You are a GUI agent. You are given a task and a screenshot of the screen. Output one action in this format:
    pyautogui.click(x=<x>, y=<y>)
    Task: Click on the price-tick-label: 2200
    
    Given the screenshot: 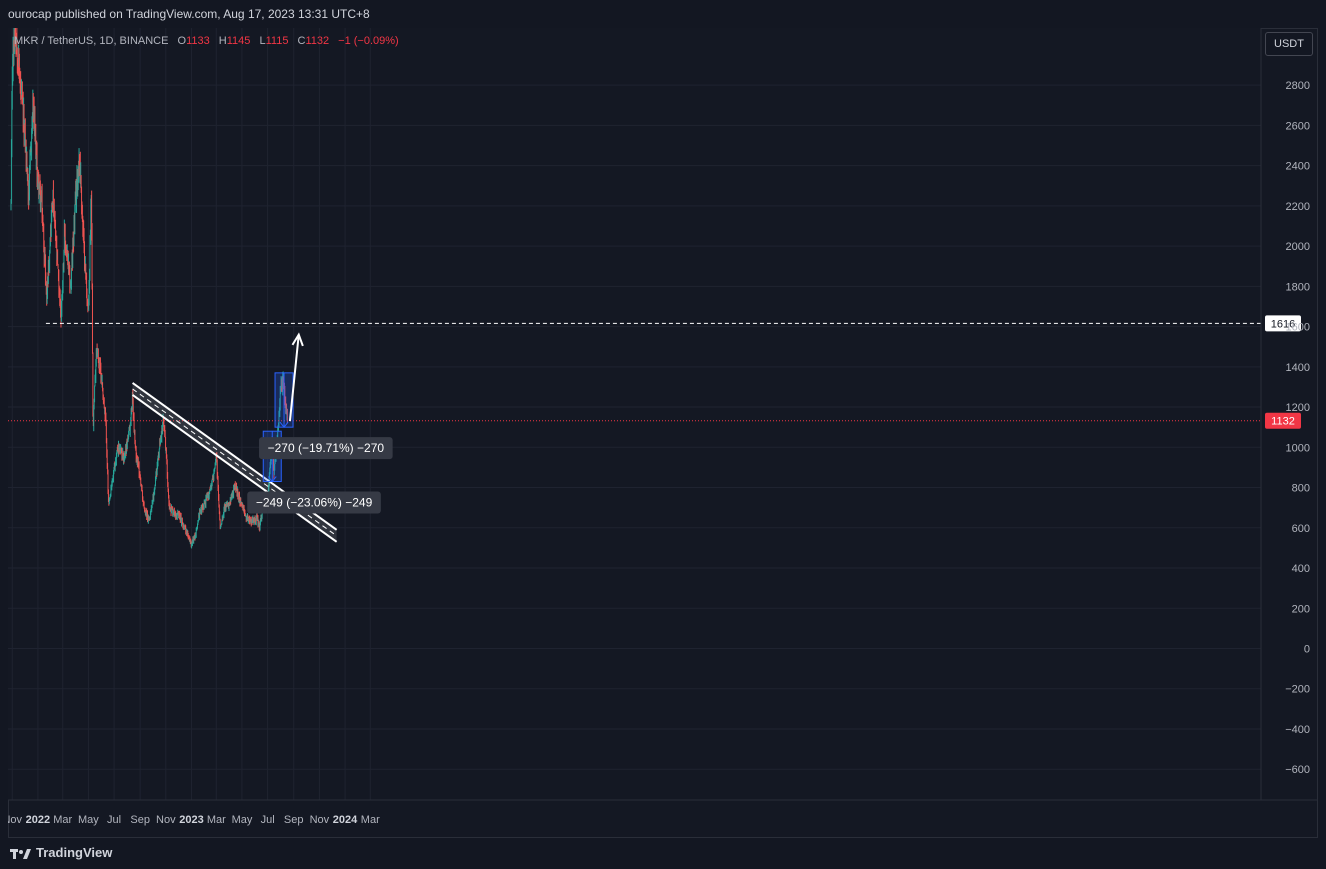 What is the action you would take?
    pyautogui.click(x=1298, y=207)
    